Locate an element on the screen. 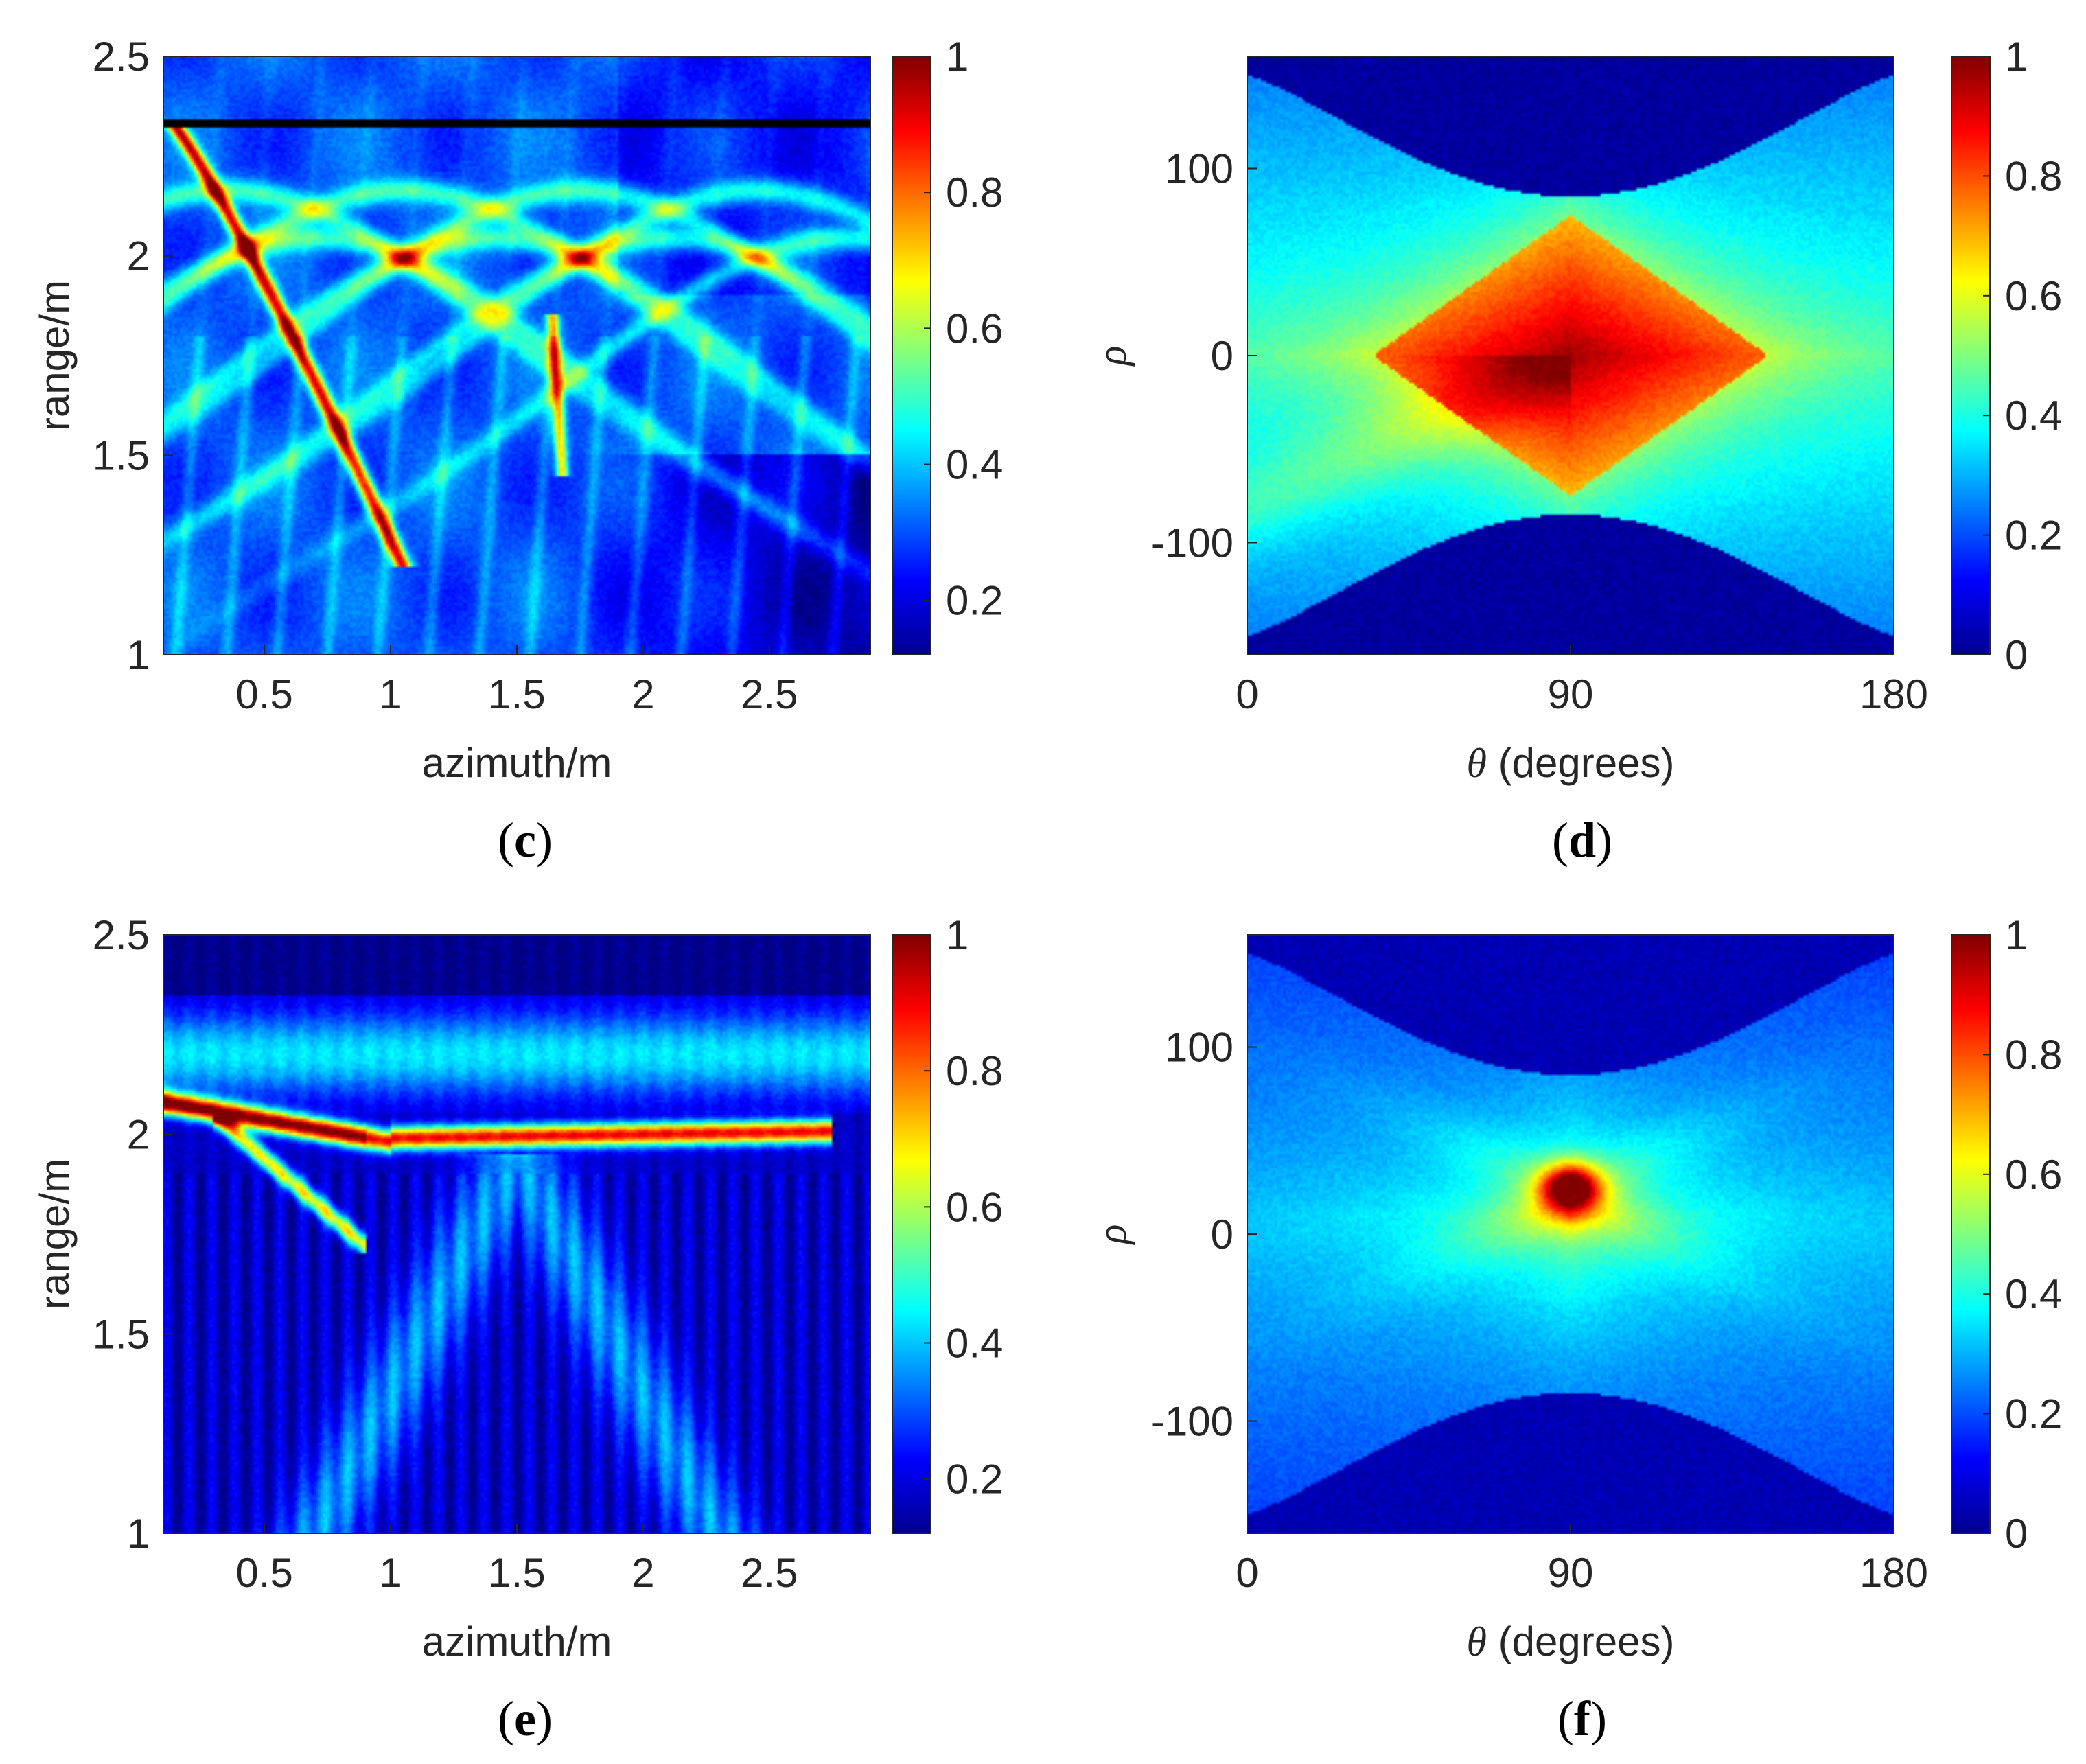  colorbar-frame-d is located at coordinates (1971, 355).